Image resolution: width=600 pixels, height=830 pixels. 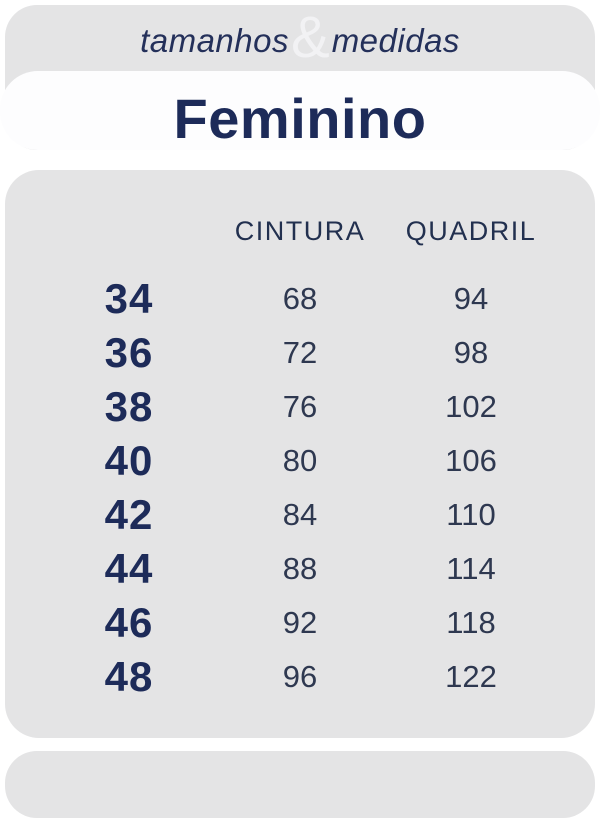 I want to click on size-value: 38, so click(x=129, y=406).